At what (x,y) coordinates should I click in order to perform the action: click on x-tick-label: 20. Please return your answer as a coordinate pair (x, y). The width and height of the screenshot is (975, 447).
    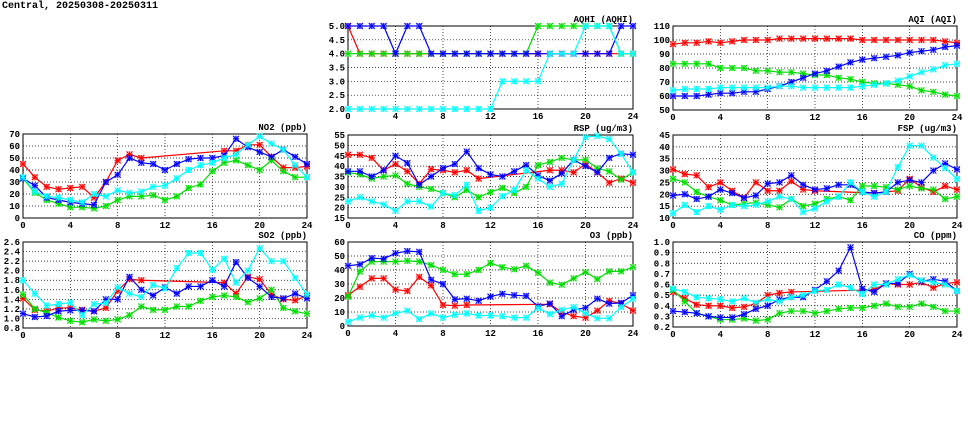
    Looking at the image, I should click on (909, 335).